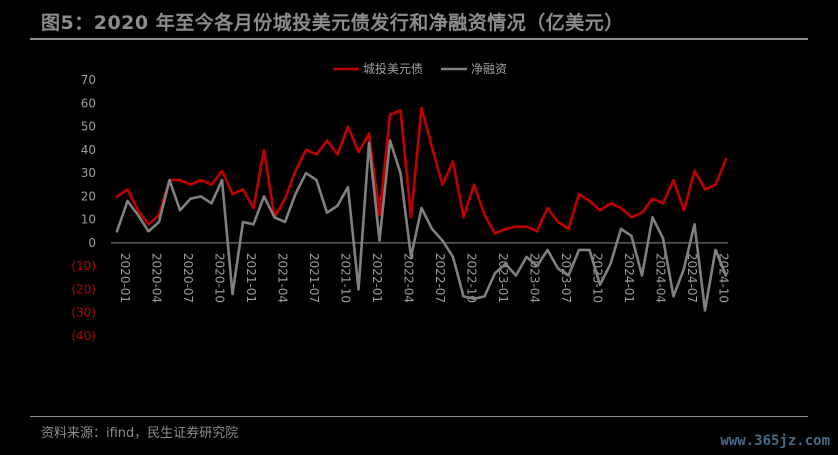 The height and width of the screenshot is (455, 838). What do you see at coordinates (440, 278) in the screenshot?
I see `x-tick-label: 2022-07` at bounding box center [440, 278].